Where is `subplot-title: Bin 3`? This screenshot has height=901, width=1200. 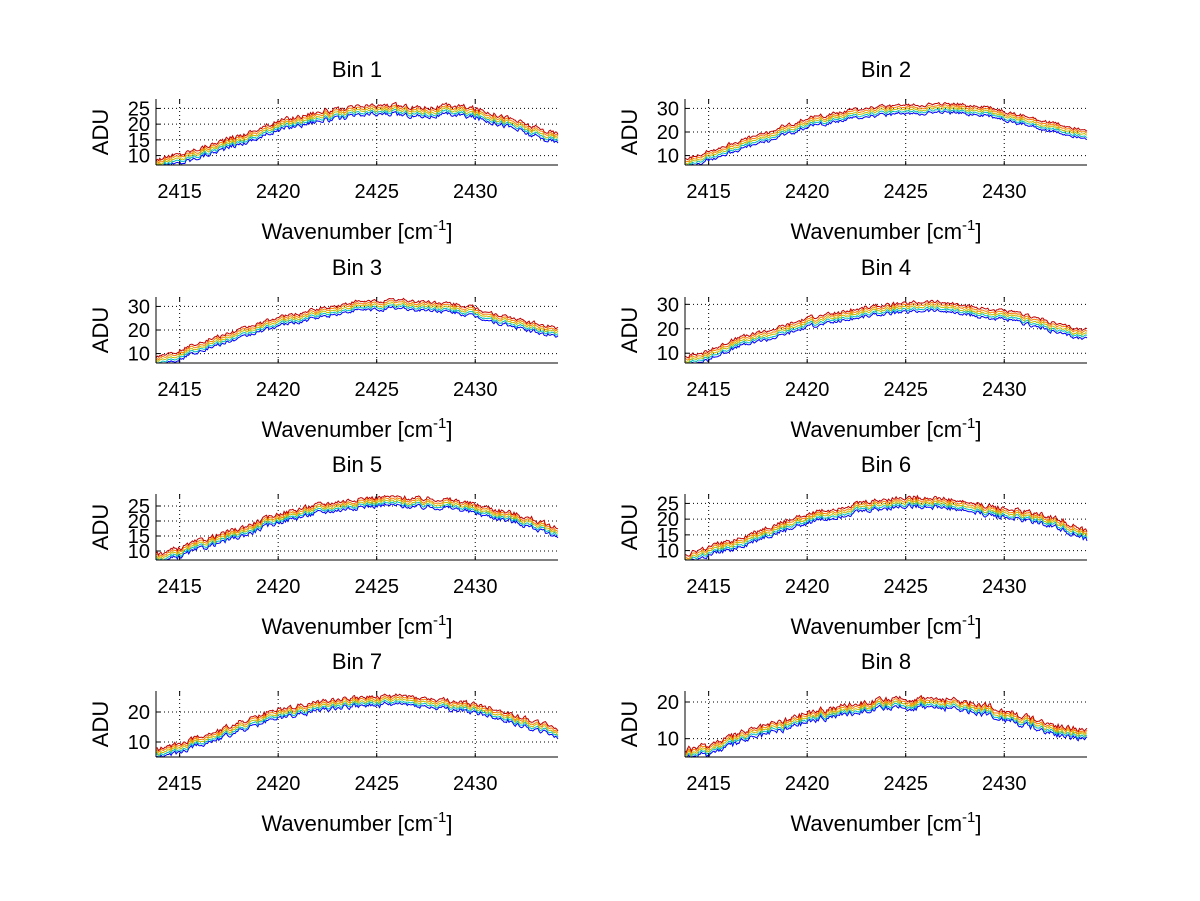
subplot-title: Bin 3 is located at coordinates (357, 267).